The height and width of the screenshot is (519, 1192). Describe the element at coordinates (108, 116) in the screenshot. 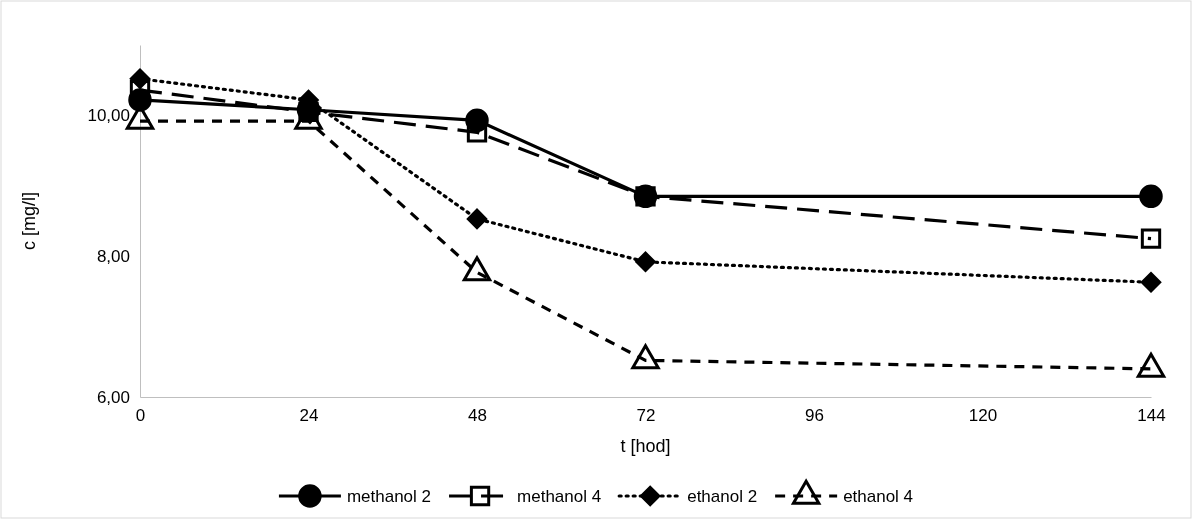

I see `y-tick-label: 10,00` at that location.